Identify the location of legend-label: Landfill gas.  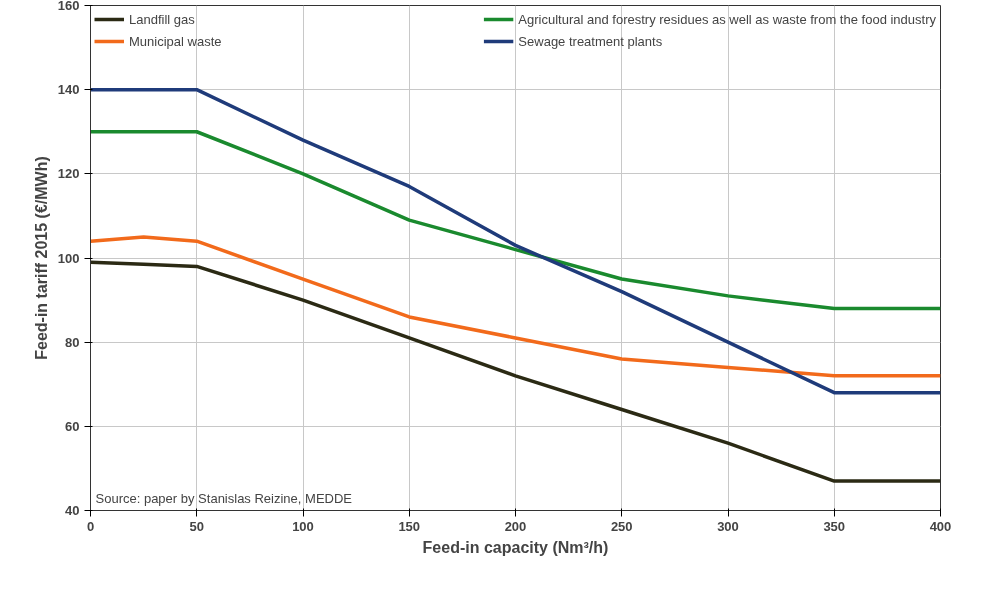
(162, 19).